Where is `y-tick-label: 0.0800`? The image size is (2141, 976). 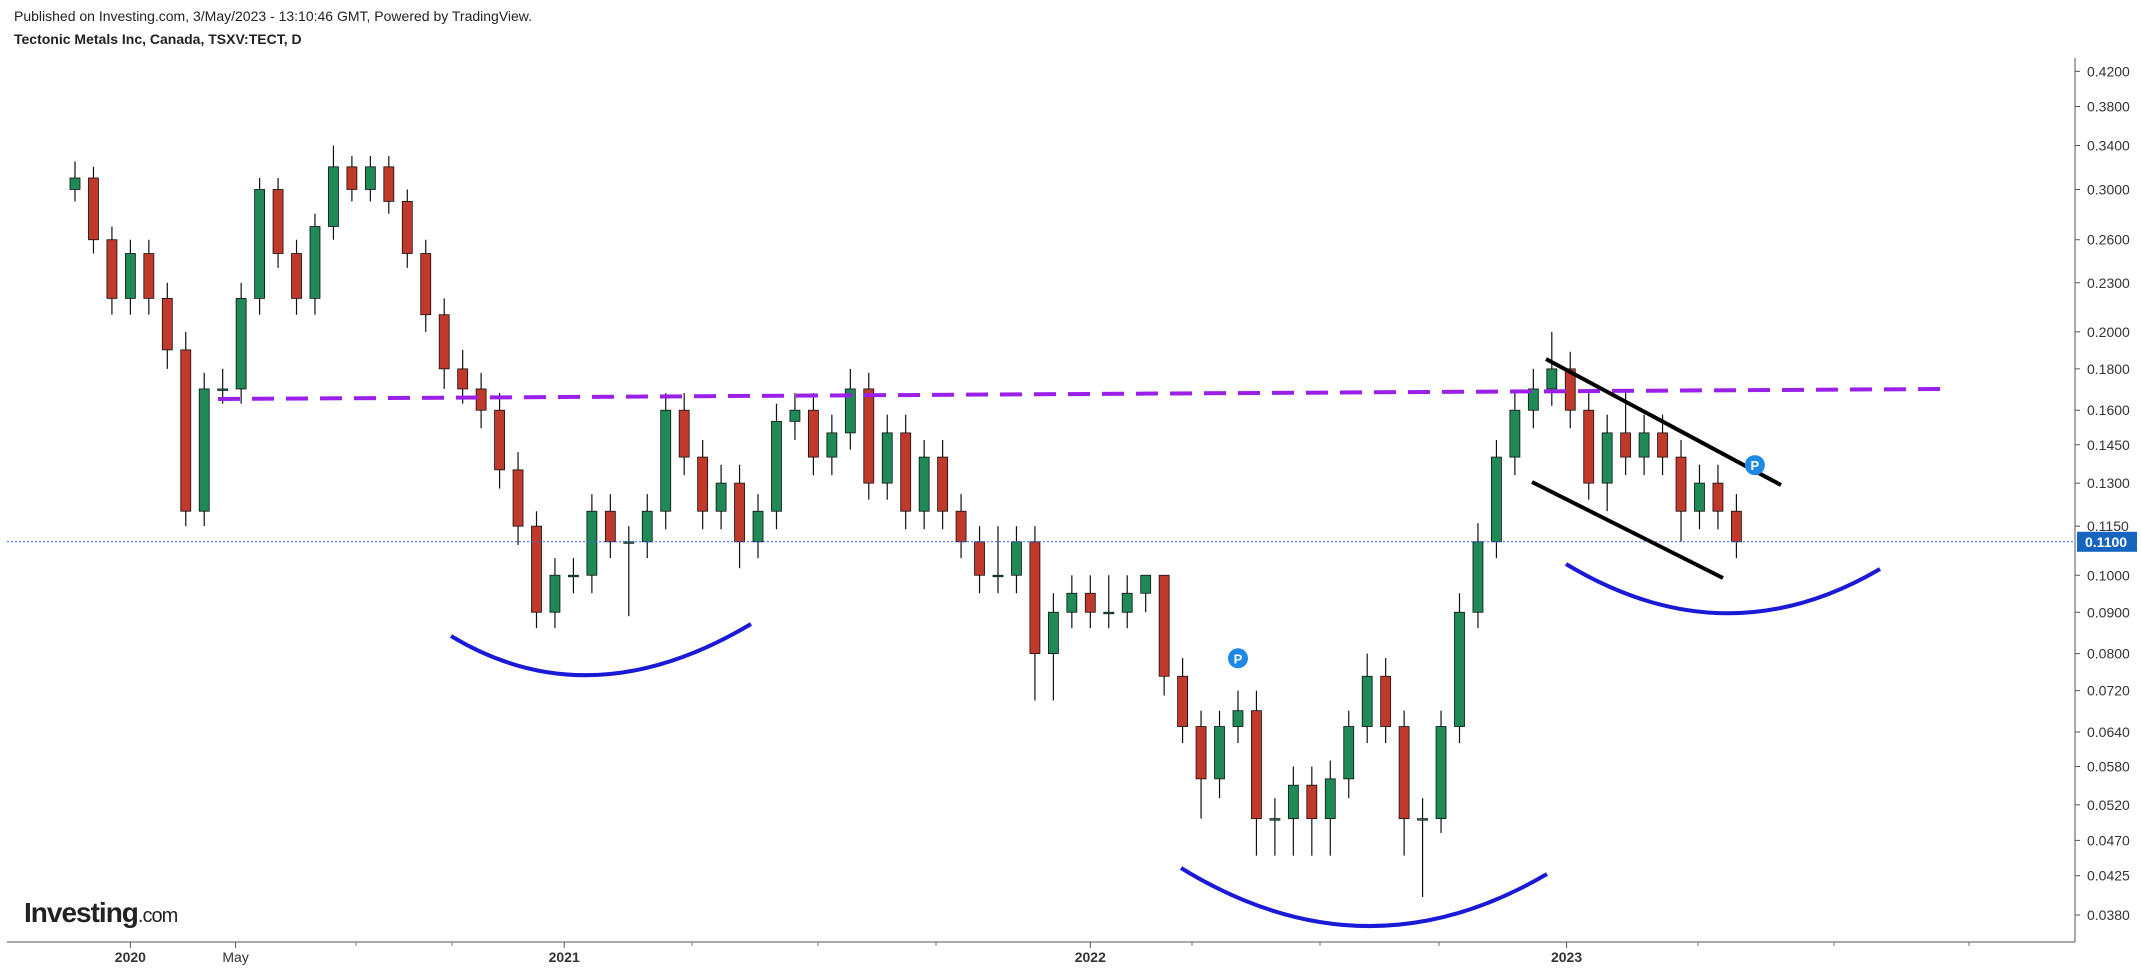 y-tick-label: 0.0800 is located at coordinates (2108, 654).